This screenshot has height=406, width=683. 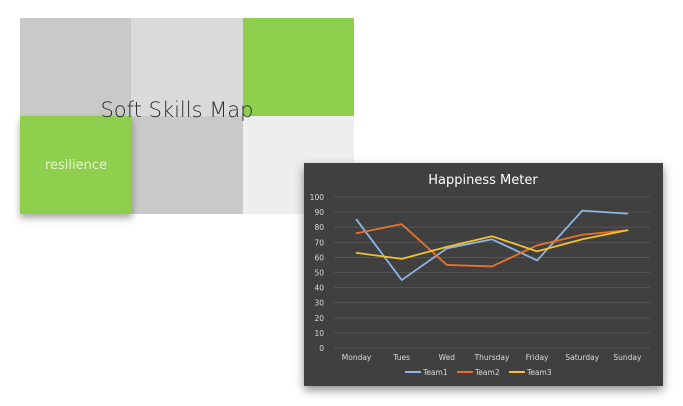 I want to click on y-tick-label: 10, so click(x=319, y=333).